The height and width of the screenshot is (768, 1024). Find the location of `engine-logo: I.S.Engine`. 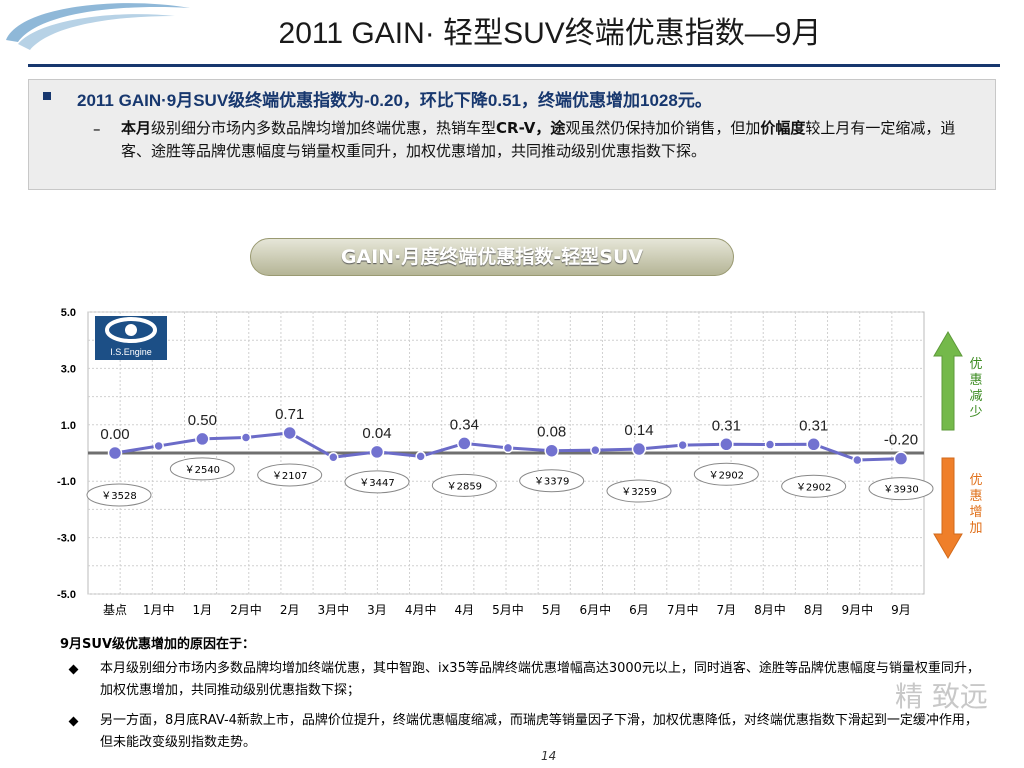

engine-logo: I.S.Engine is located at coordinates (131, 338).